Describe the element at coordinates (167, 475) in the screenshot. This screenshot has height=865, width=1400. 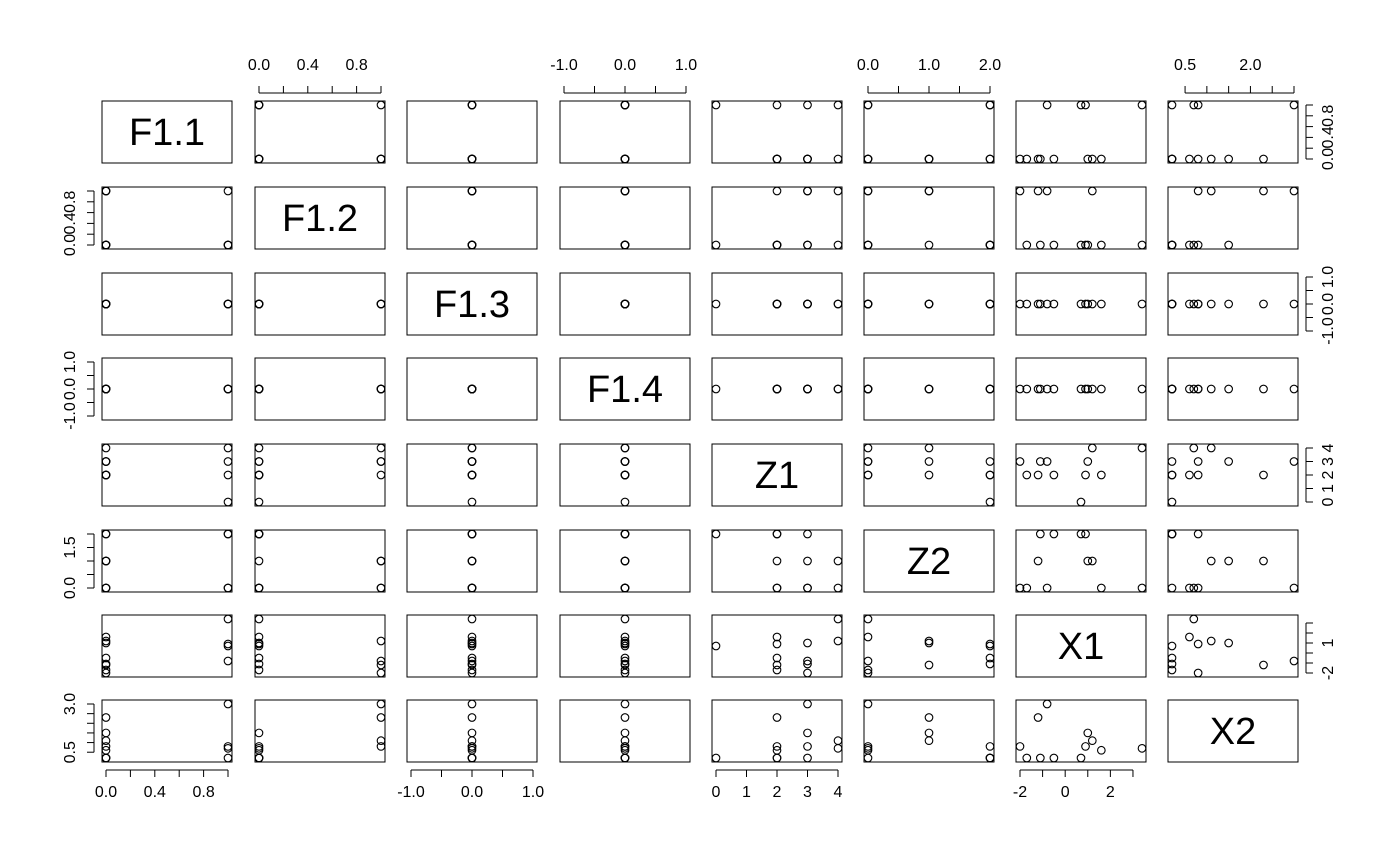
I see `panel-Z1-vs-F1.1` at that location.